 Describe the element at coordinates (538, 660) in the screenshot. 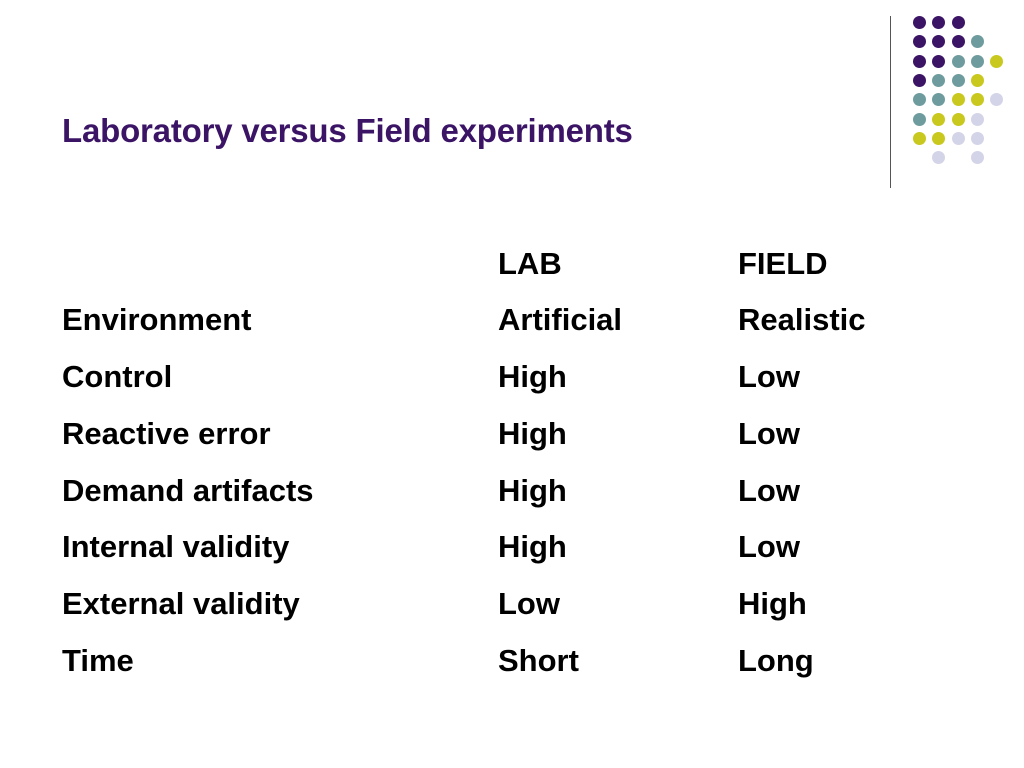

I see `lab-value: Short` at that location.